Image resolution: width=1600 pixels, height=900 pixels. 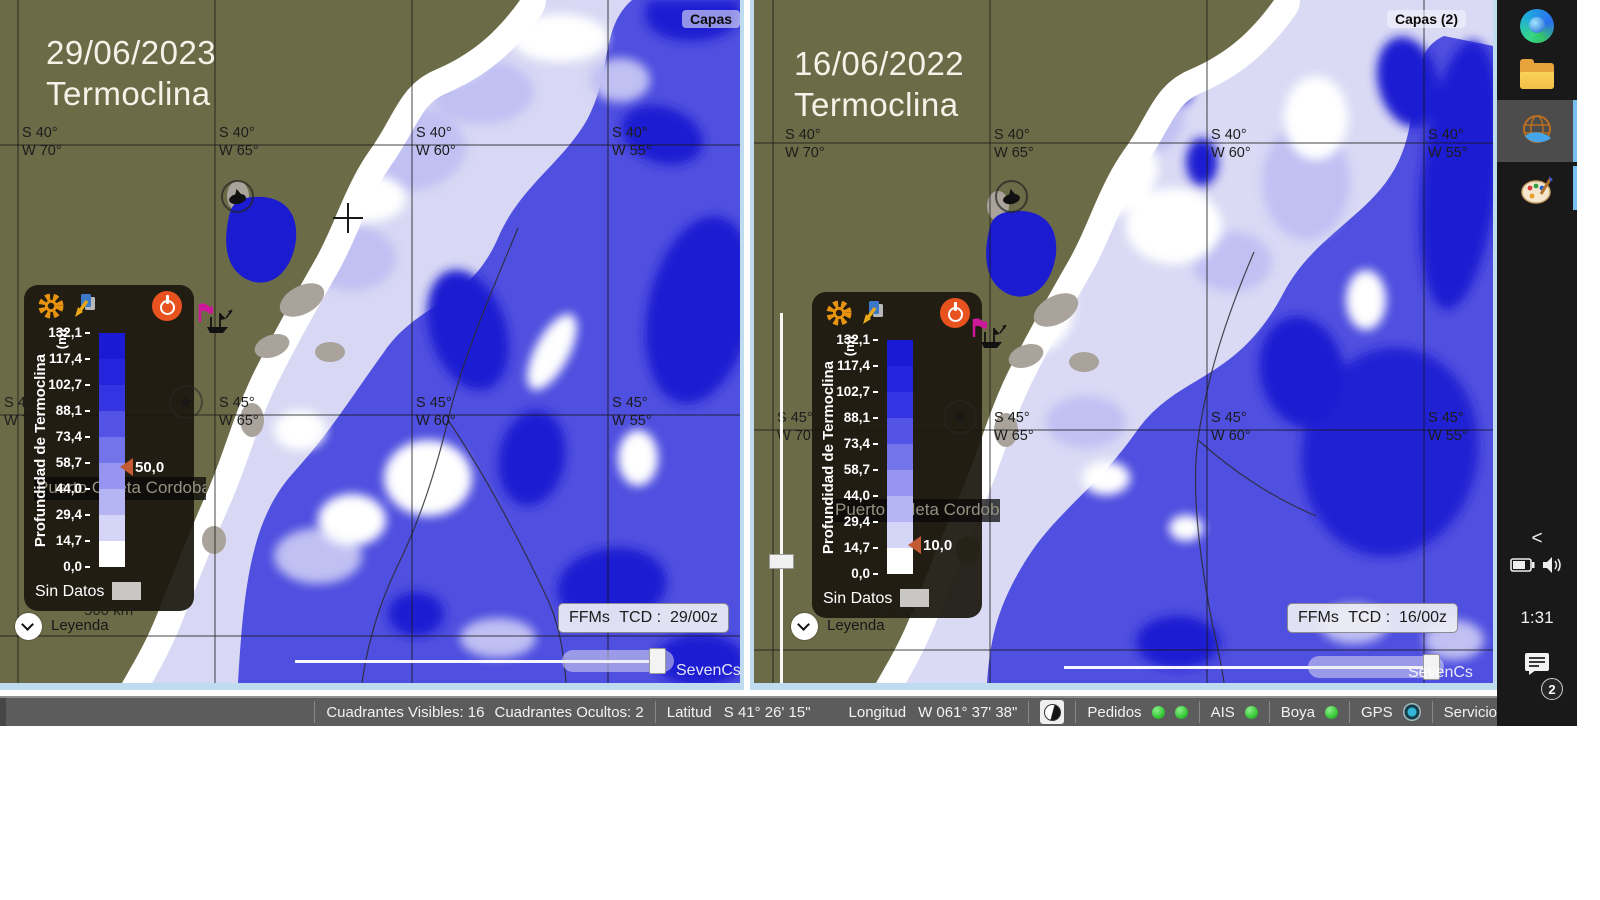 I want to click on taskbar-item-map-app, so click(x=1537, y=131).